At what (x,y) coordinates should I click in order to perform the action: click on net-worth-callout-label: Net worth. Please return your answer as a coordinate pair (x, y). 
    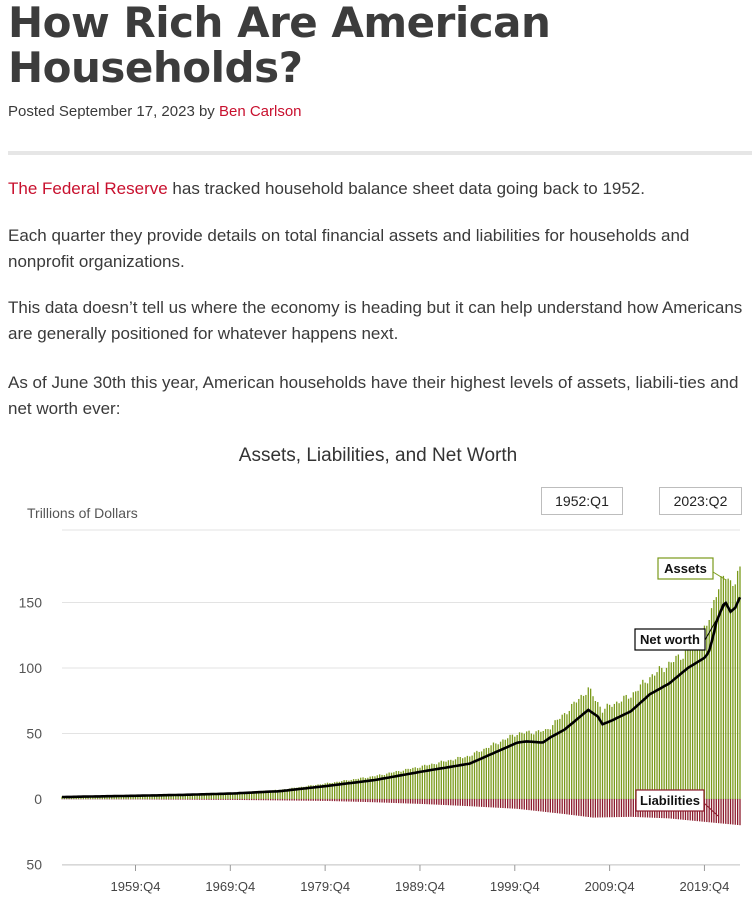
    Looking at the image, I should click on (670, 639).